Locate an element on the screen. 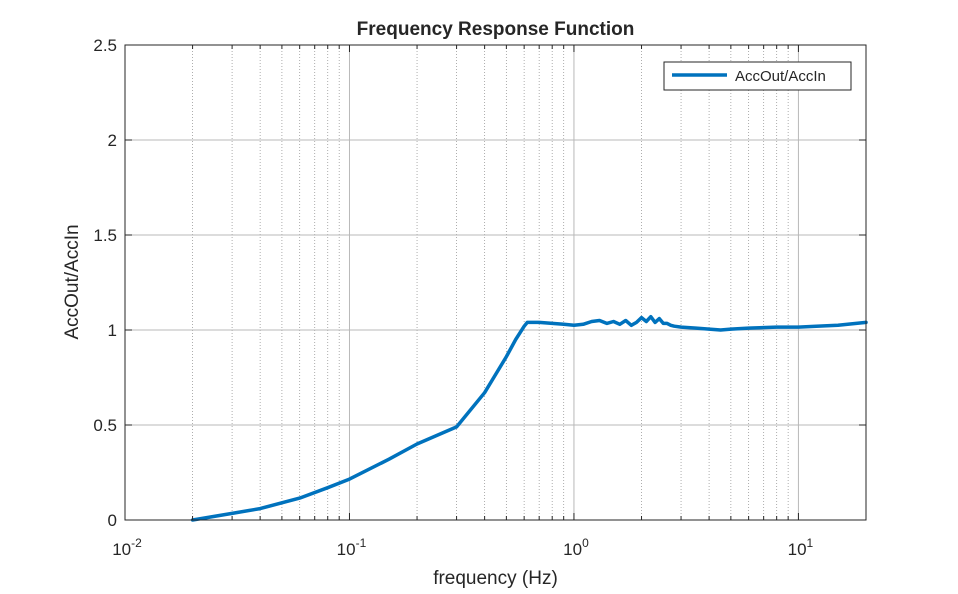 Image resolution: width=958 pixels, height=594 pixels. y-tick-label: 2 is located at coordinates (112, 140).